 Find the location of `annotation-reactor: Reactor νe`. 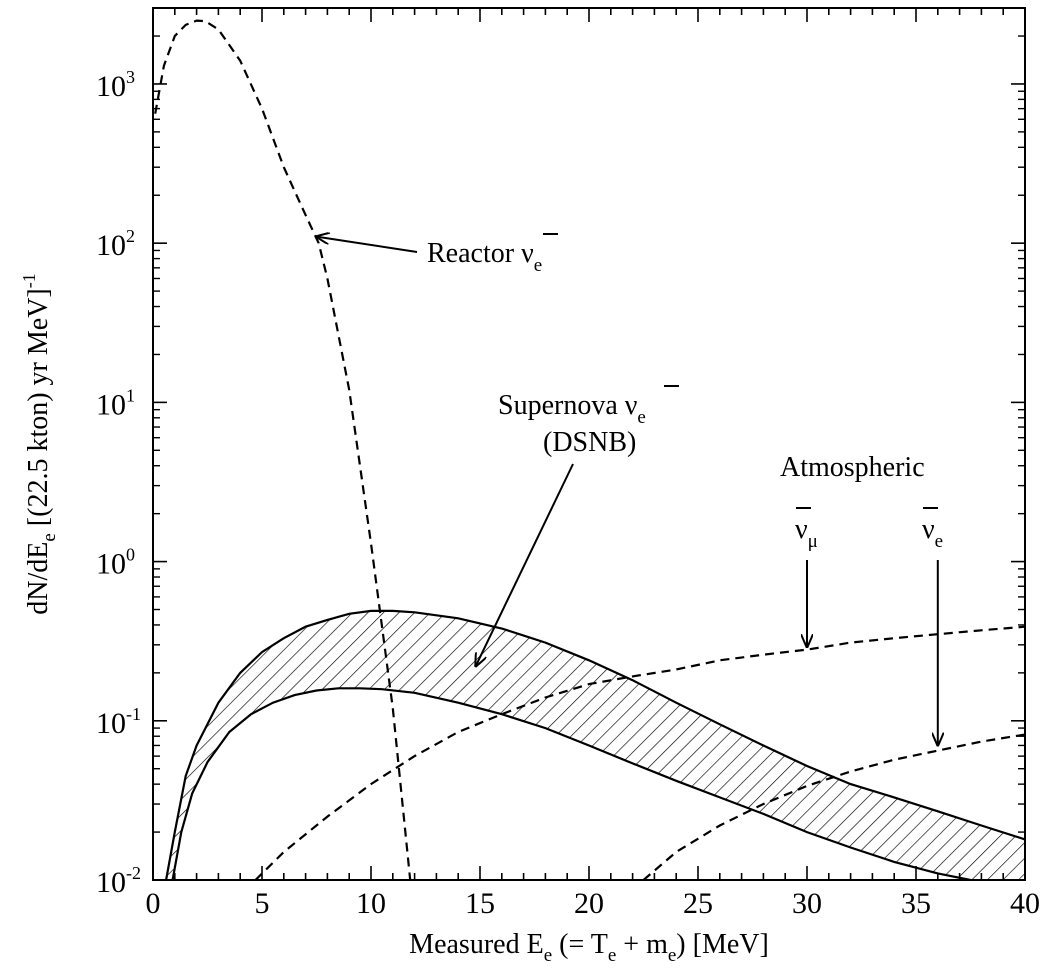

annotation-reactor: Reactor νe is located at coordinates (492, 254).